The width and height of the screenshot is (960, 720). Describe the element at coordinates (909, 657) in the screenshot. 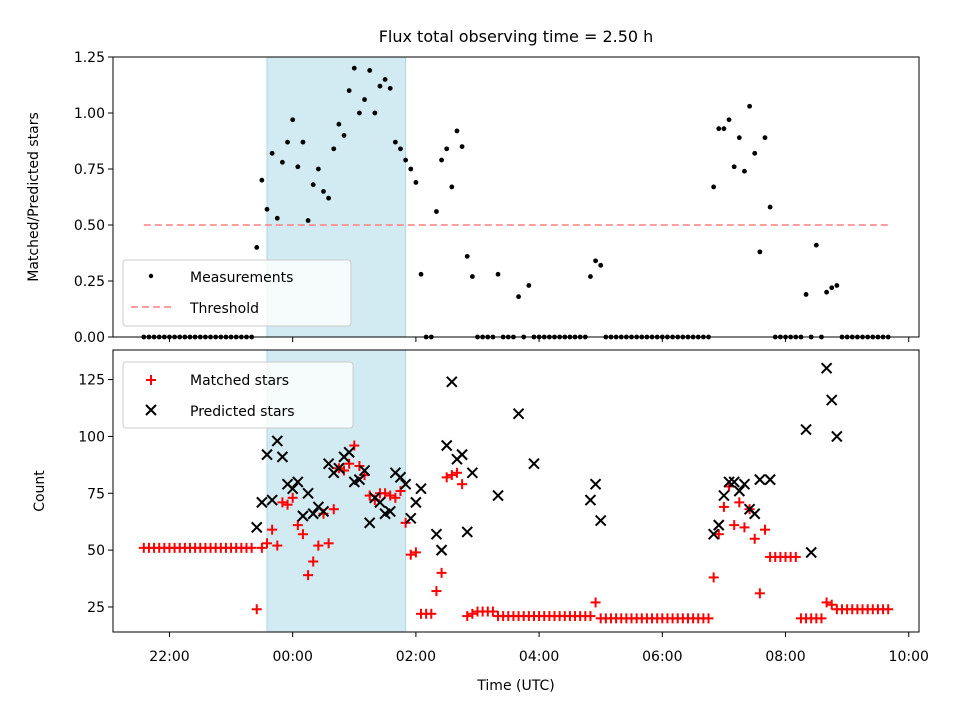

I see `xtick-label: 10:00` at that location.